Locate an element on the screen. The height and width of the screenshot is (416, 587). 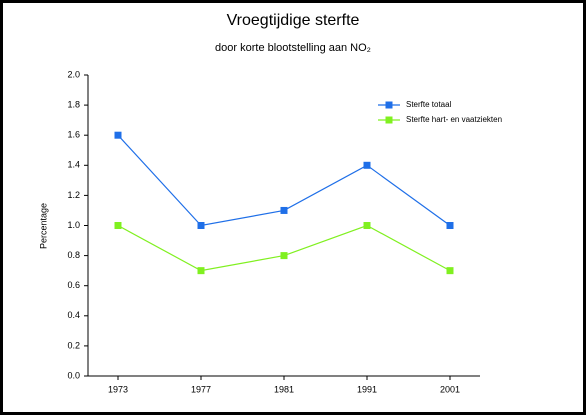
y-tick-label: 1.8 is located at coordinates (73, 104).